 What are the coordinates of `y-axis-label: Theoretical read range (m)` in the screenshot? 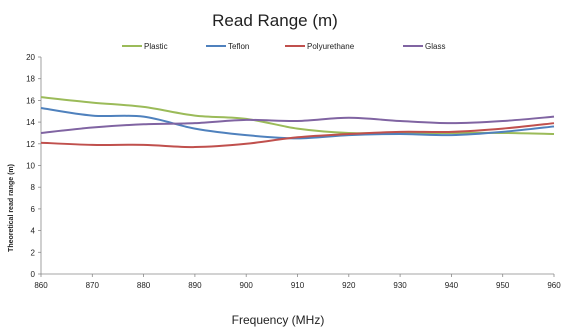 It's located at (11, 208).